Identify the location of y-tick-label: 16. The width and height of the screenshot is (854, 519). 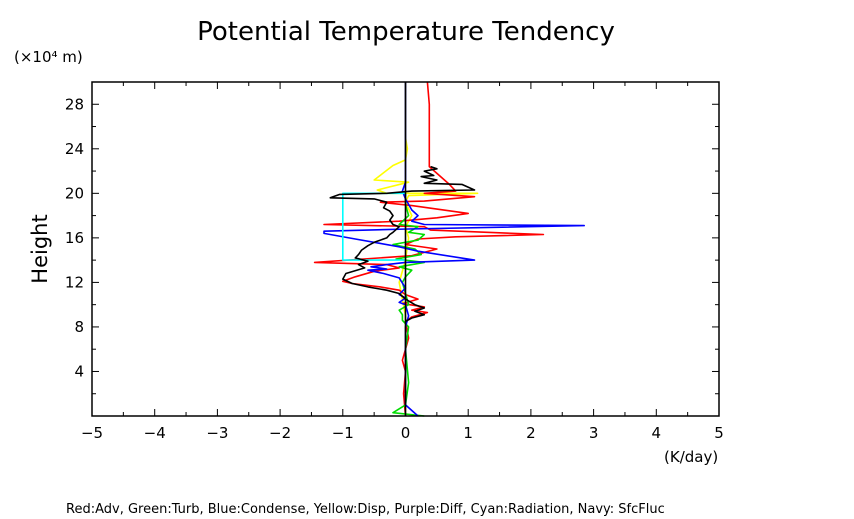
(74, 238).